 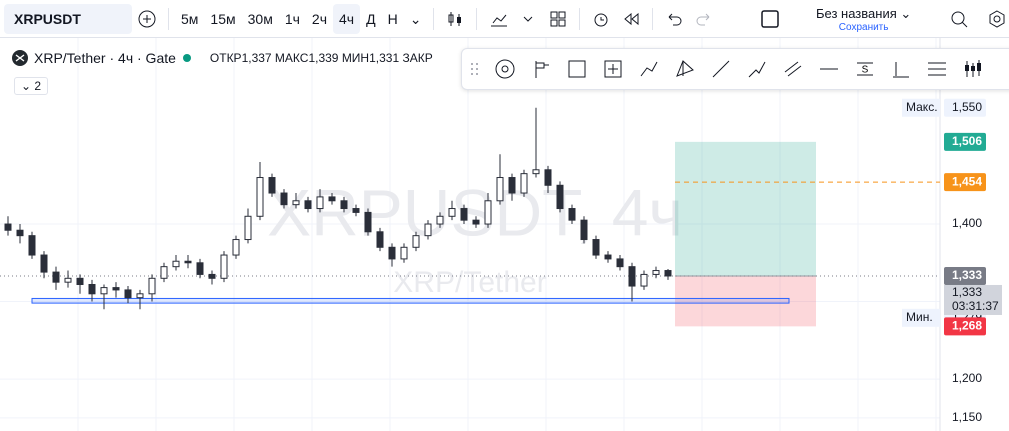 What do you see at coordinates (301, 18) in the screenshot?
I see `interval-list: 5м 15м 30м 1ч 2ч 4ч Д Н ⌄` at bounding box center [301, 18].